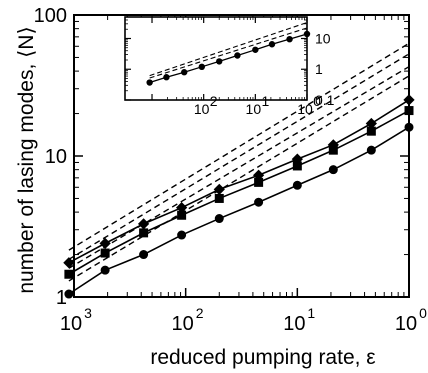 The image size is (428, 373). Describe the element at coordinates (265, 101) in the screenshot. I see `inset-x-tick-label-exponent: 1` at that location.